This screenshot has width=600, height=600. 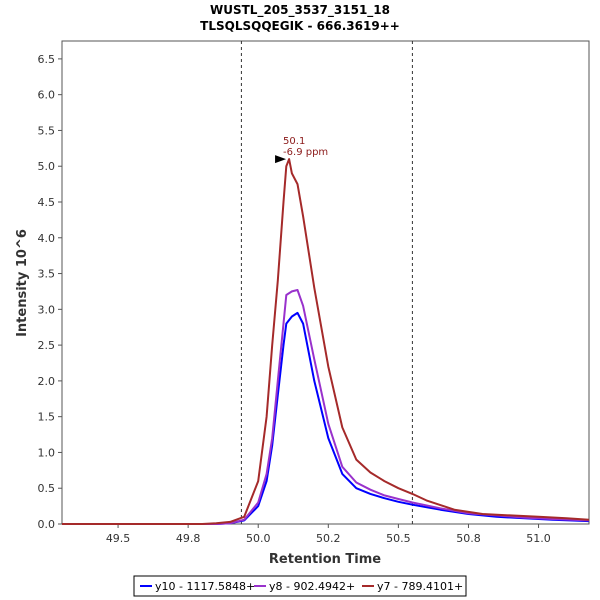 I want to click on chart-subtitle: TLSQLSQQEGIK - 666.3619++, so click(x=300, y=26).